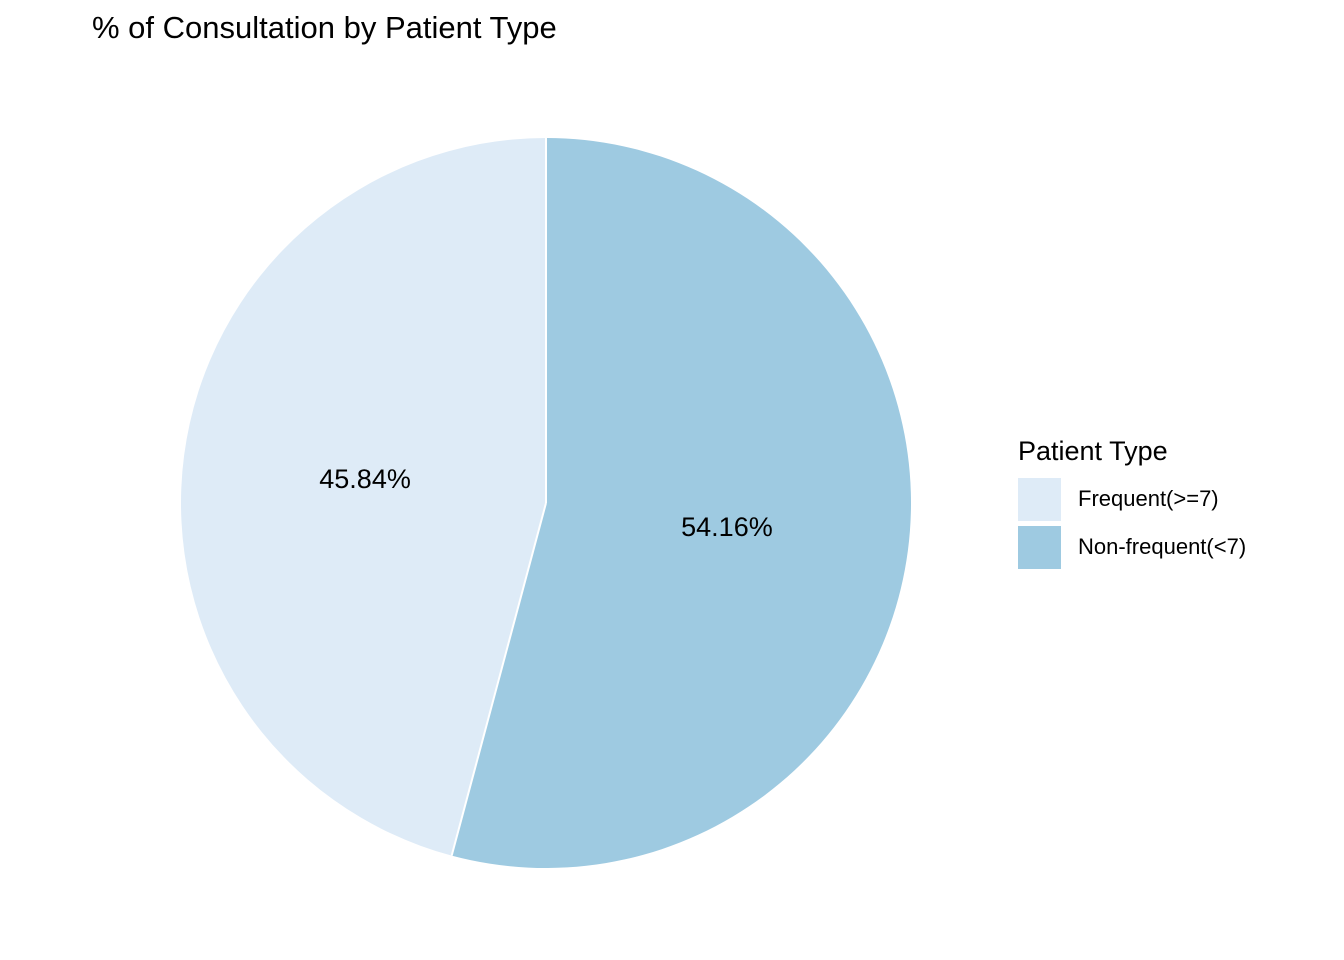 This screenshot has height=960, width=1344. Describe the element at coordinates (324, 27) in the screenshot. I see `chart-title: % of Consultation by Patient Type` at that location.